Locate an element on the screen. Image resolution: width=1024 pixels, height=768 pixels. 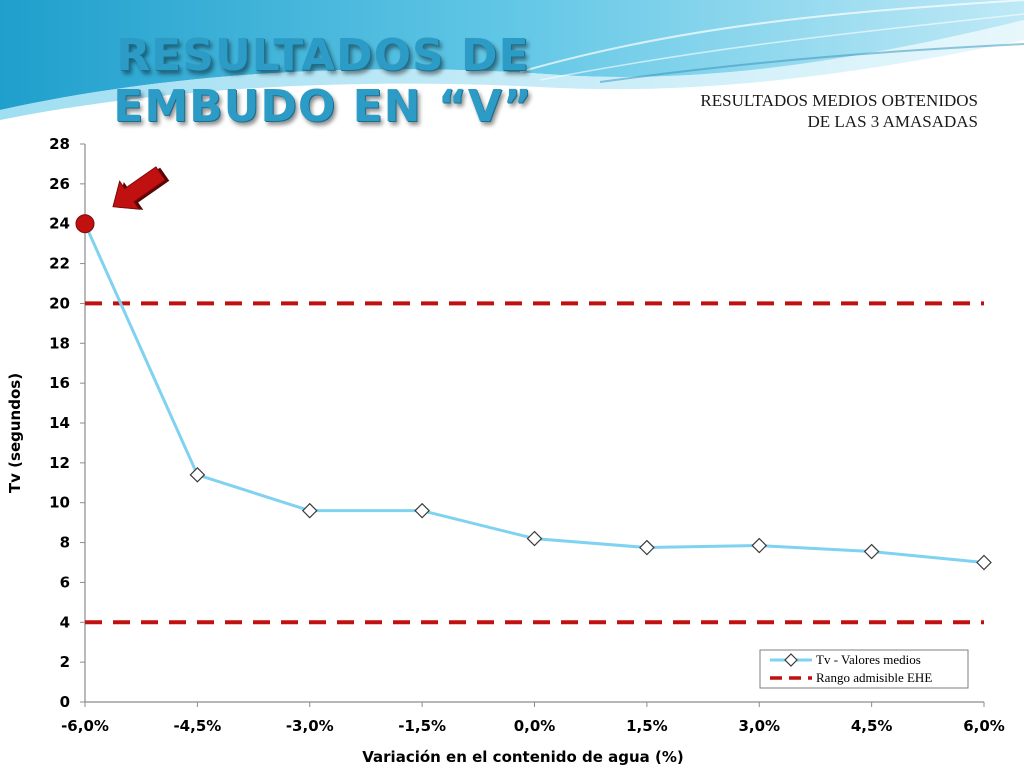
x-tick-label: 0,0% is located at coordinates (535, 726).